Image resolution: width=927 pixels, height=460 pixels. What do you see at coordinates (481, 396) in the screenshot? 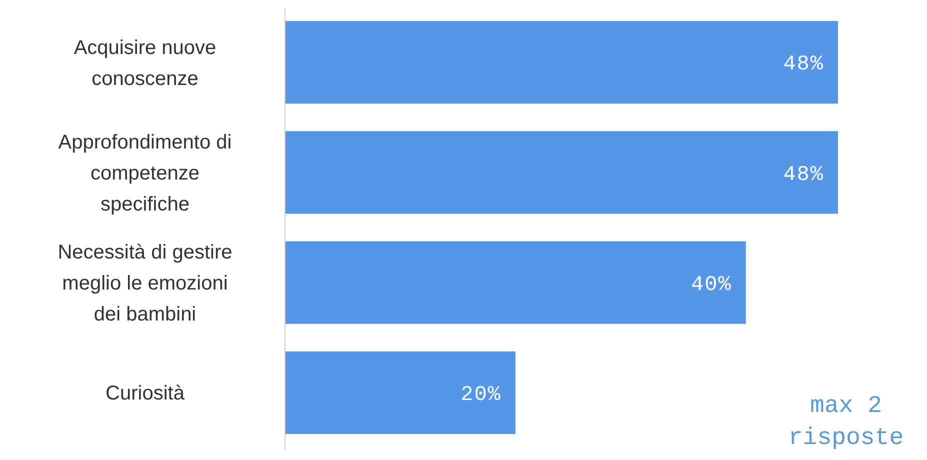
I see `data-label: 20%` at bounding box center [481, 396].